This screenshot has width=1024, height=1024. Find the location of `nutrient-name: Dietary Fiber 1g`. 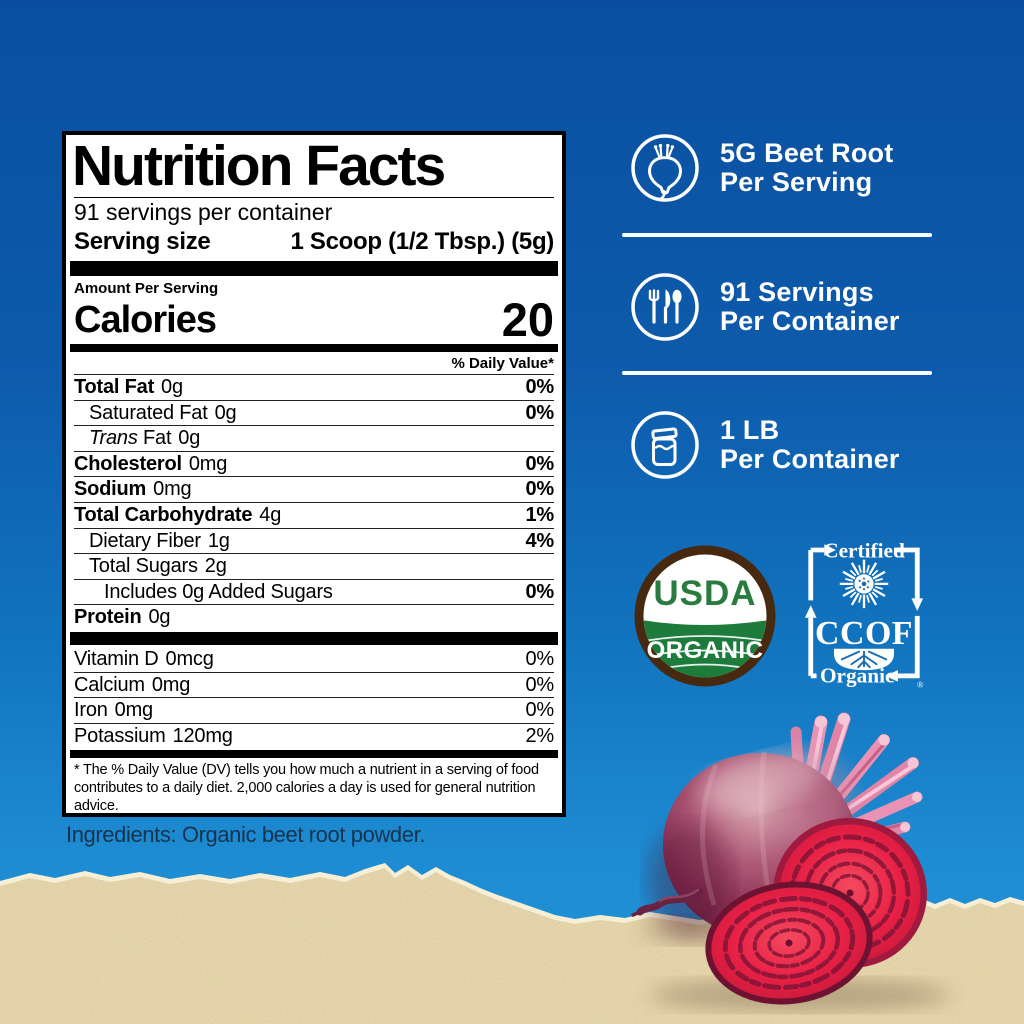

nutrient-name: Dietary Fiber 1g is located at coordinates (159, 540).